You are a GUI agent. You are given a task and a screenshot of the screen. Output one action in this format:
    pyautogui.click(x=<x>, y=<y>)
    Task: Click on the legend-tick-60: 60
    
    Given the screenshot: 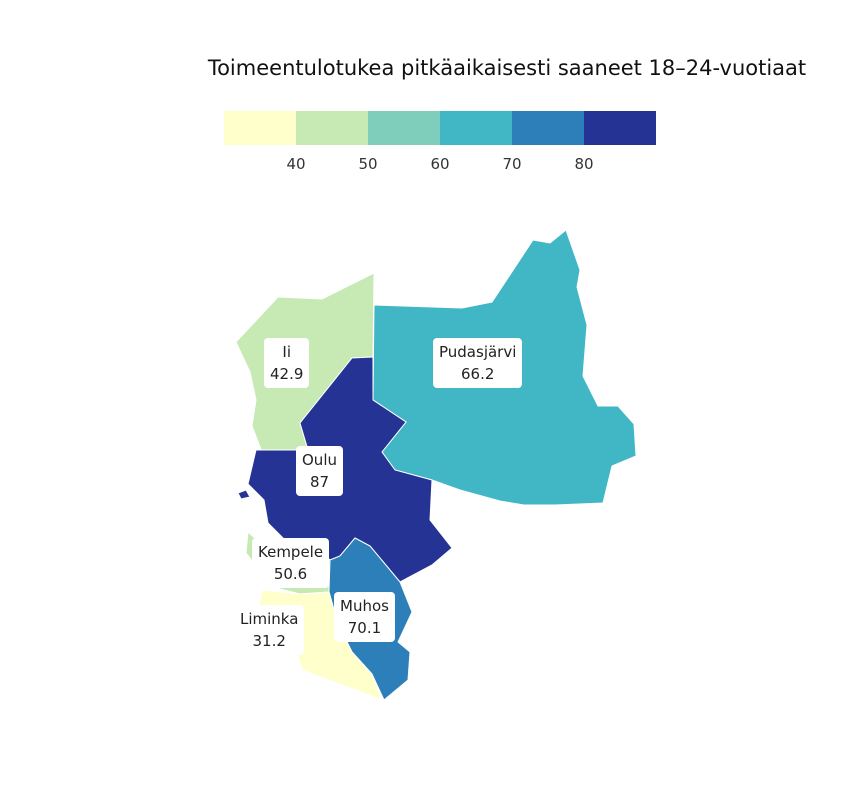 What is the action you would take?
    pyautogui.click(x=440, y=164)
    